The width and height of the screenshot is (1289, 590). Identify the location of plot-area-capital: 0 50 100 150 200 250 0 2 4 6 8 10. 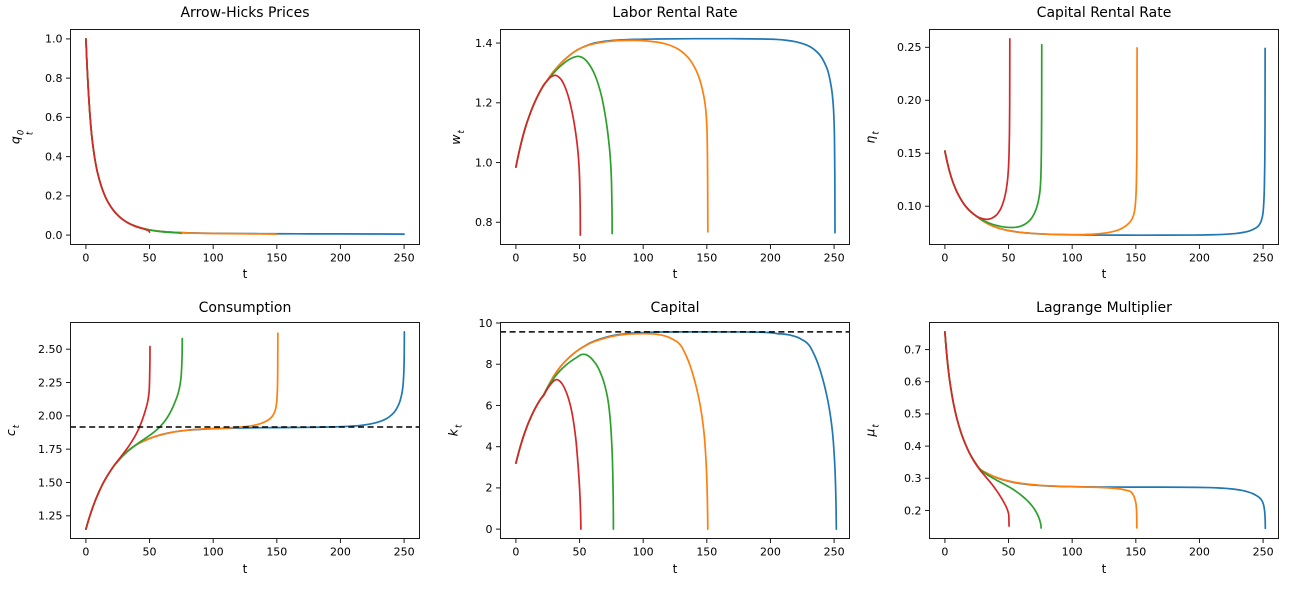
(664, 438).